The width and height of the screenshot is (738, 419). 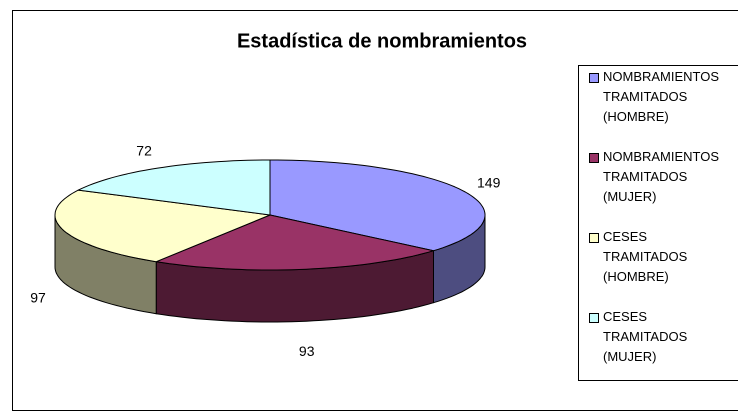 I want to click on data-label: 72, so click(x=144, y=150).